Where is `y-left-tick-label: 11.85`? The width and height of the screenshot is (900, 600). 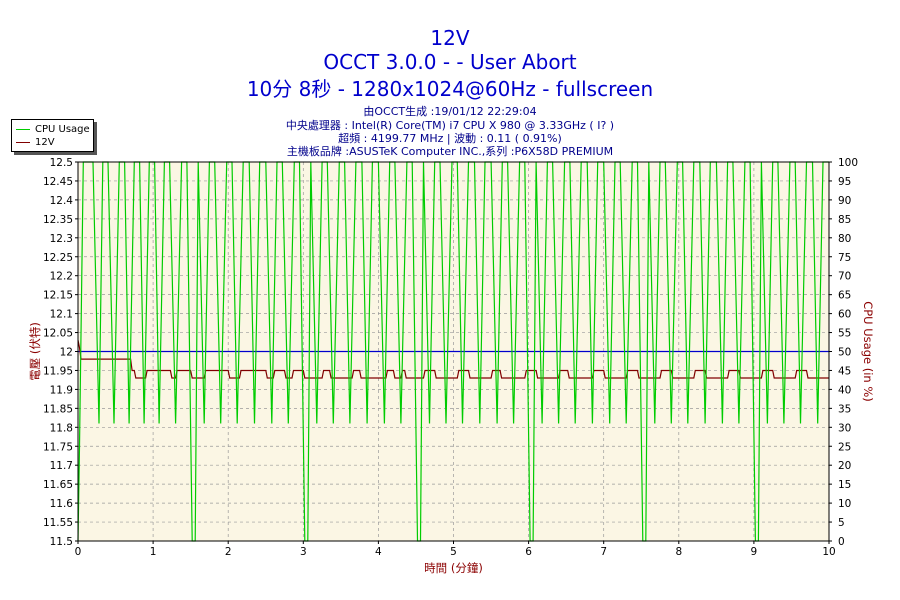 y-left-tick-label: 11.85 is located at coordinates (58, 409).